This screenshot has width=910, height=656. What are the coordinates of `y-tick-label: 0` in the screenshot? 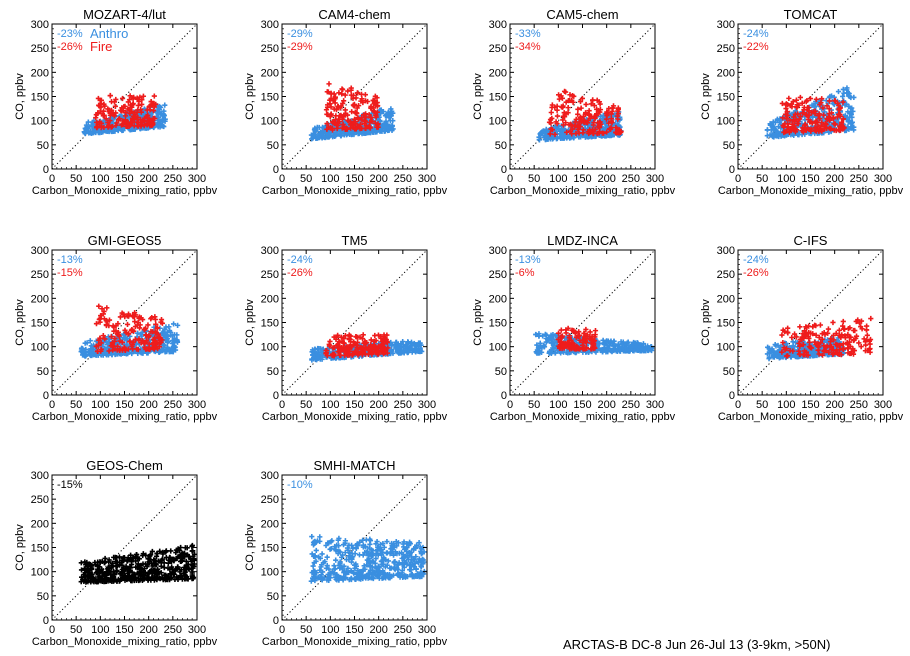 It's located at (504, 396).